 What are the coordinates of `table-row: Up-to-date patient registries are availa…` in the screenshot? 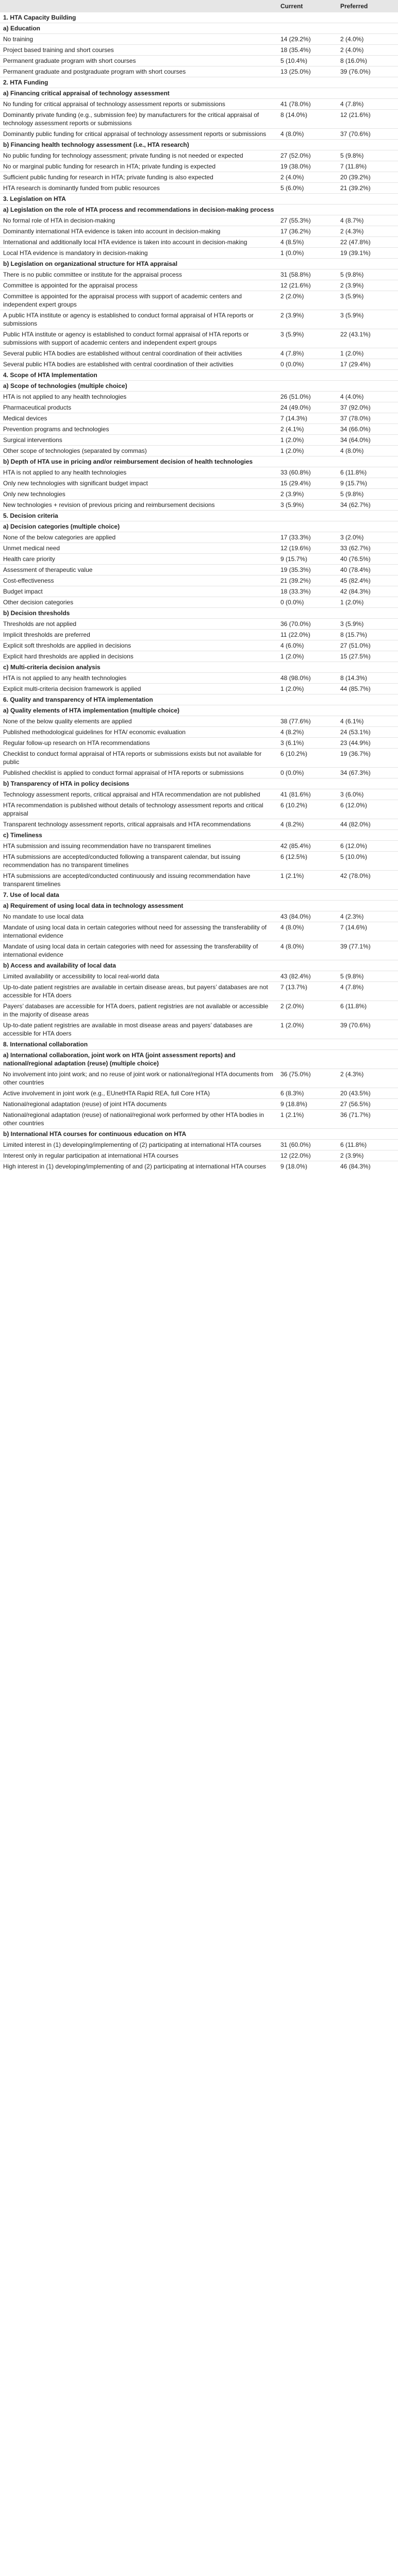 It's located at (199, 1029).